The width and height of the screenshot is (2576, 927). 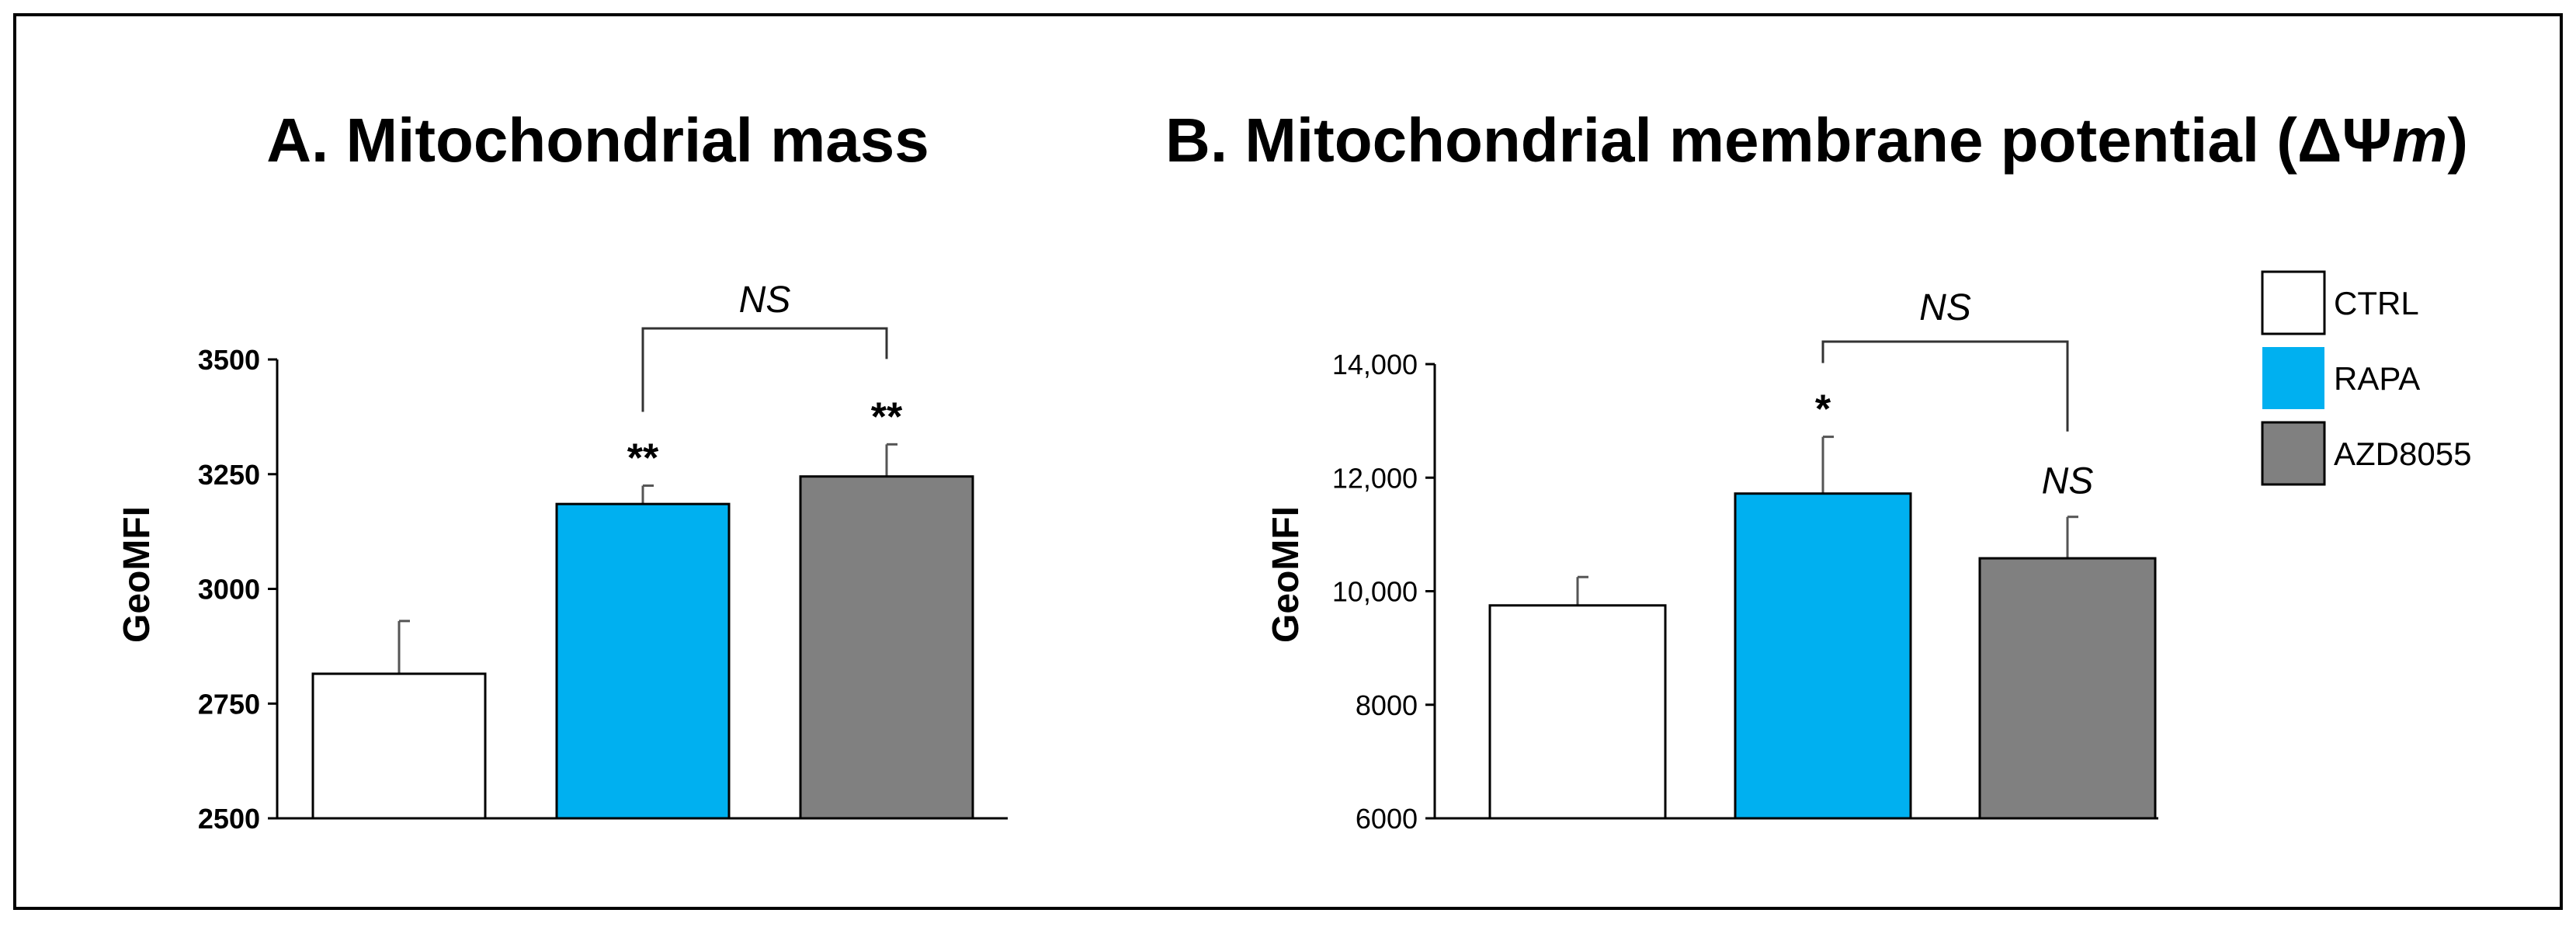 What do you see at coordinates (2377, 378) in the screenshot?
I see `legend-label-rapa: RAPA` at bounding box center [2377, 378].